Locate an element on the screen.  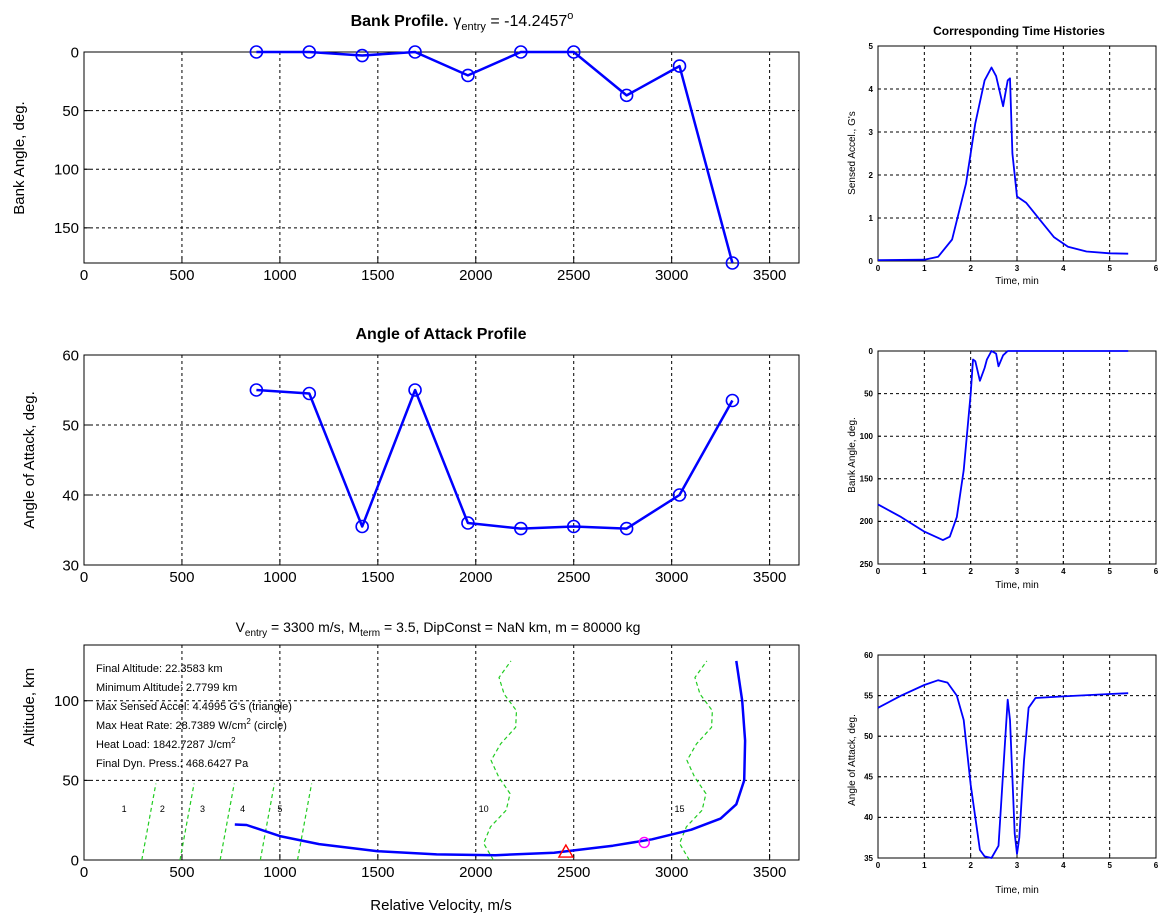
x-tick-label: 2 is located at coordinates (970, 268).